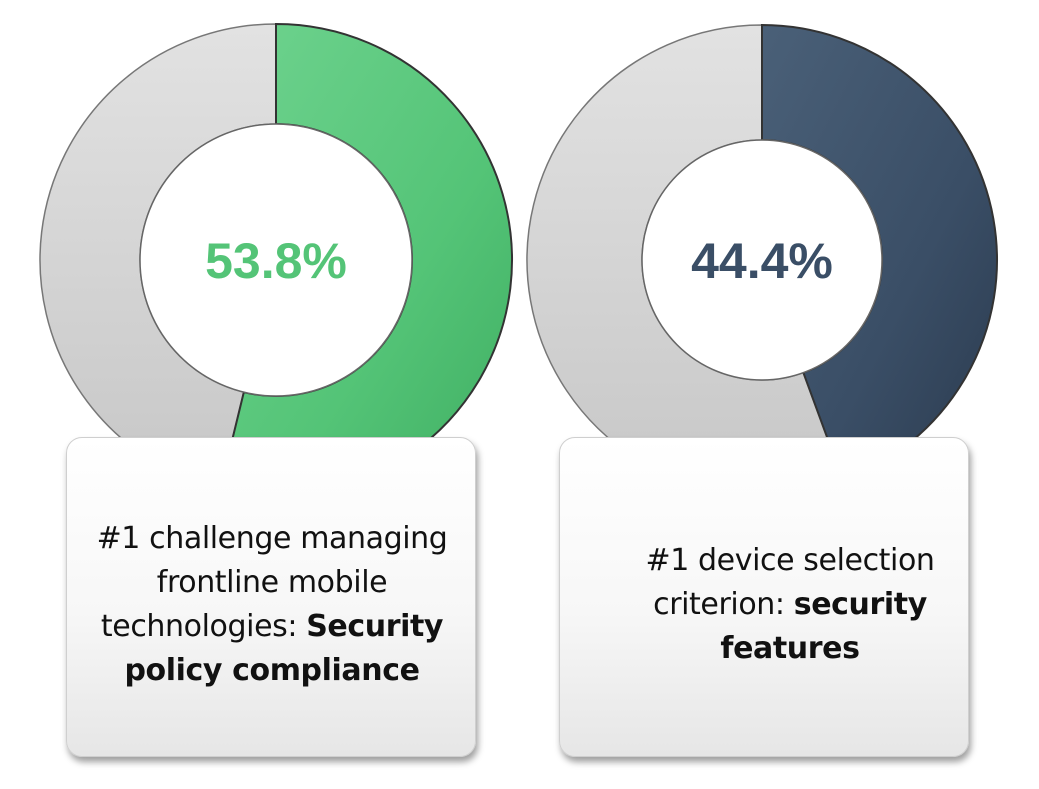  What do you see at coordinates (790, 582) in the screenshot?
I see `caption-plain-right: #1 device selection criterion:` at bounding box center [790, 582].